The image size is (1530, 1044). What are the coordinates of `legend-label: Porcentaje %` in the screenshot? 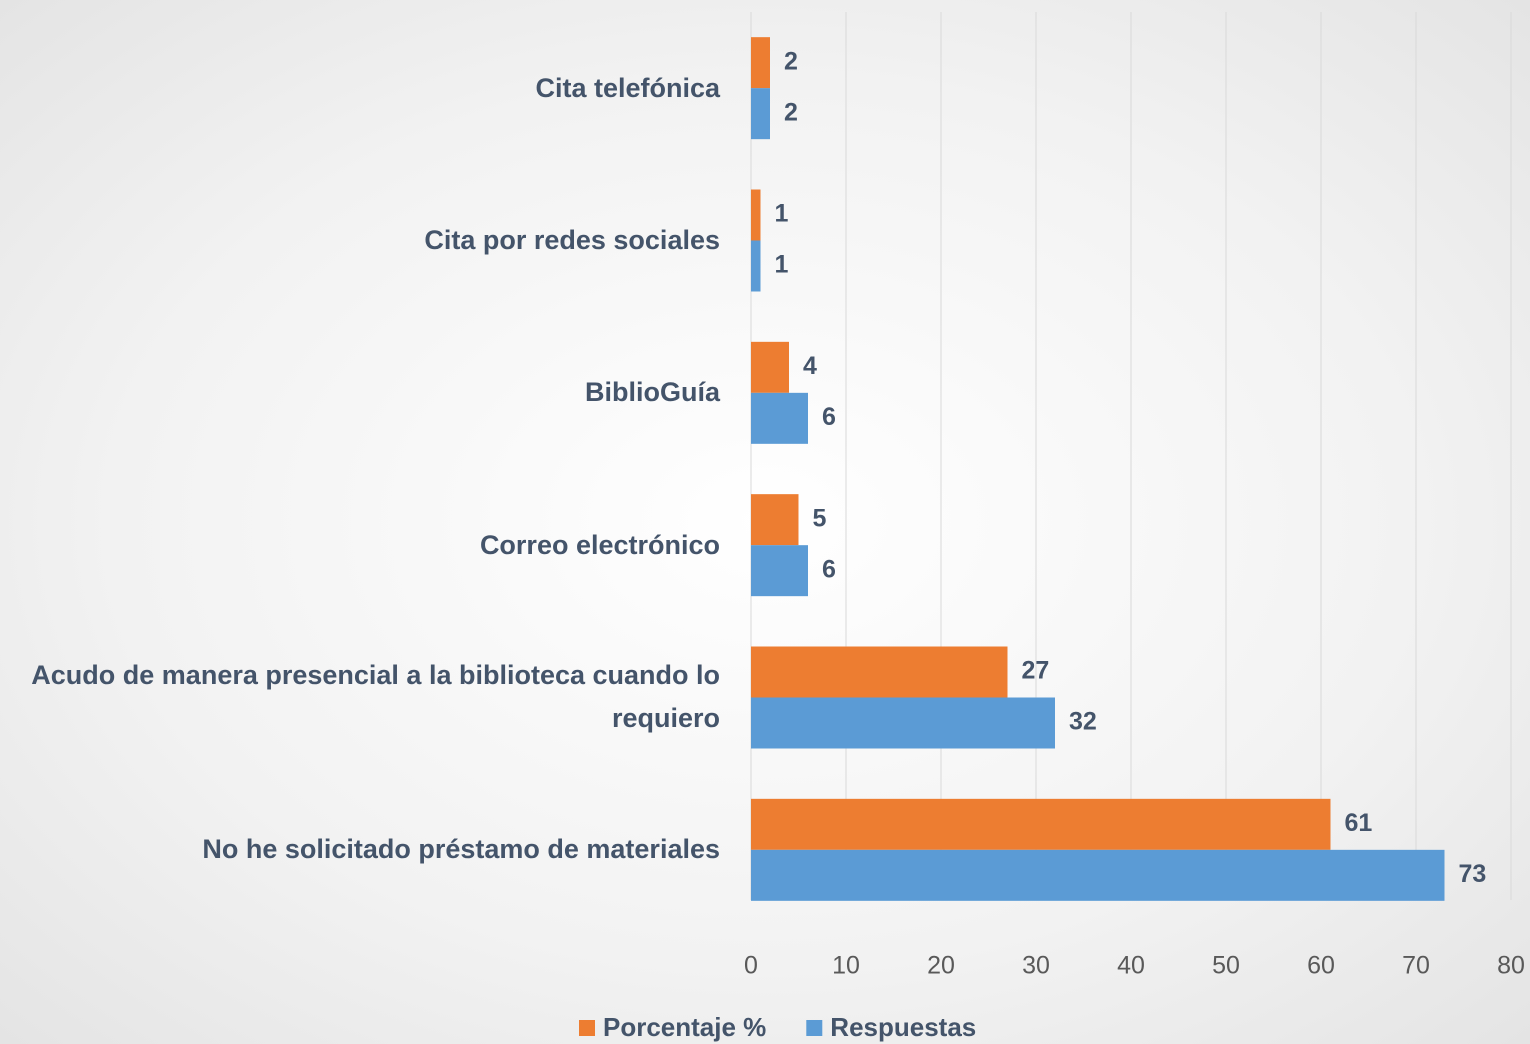 It's located at (684, 1027).